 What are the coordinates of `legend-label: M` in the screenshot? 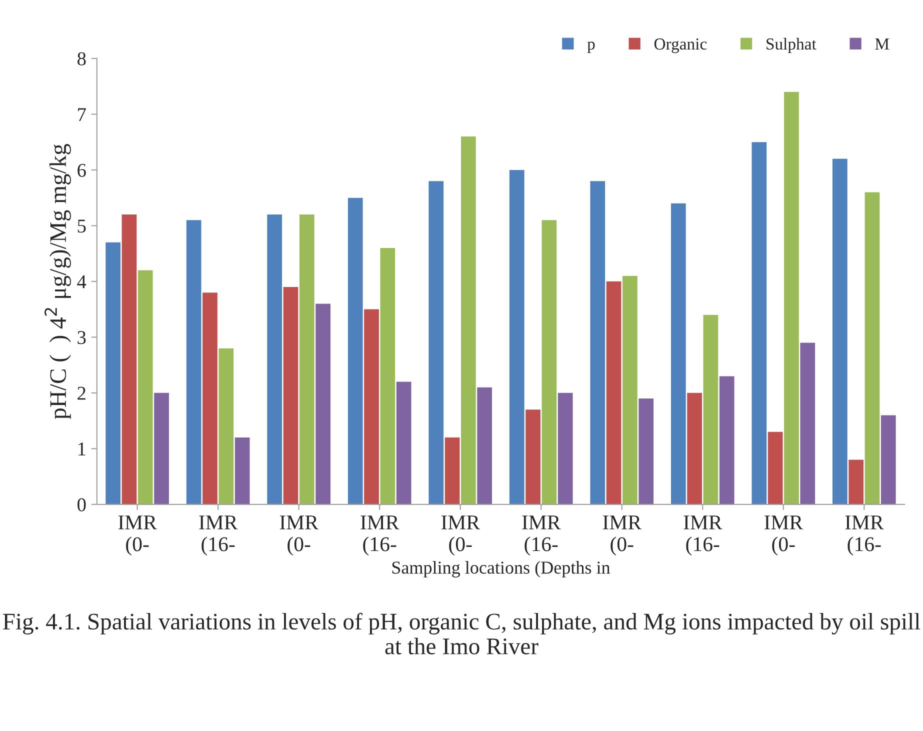 It's located at (882, 44).